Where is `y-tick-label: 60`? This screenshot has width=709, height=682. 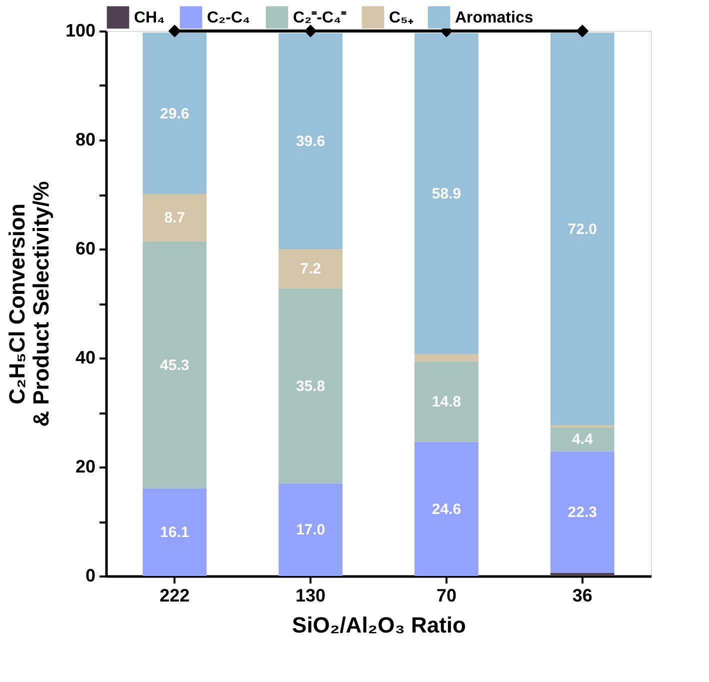 y-tick-label: 60 is located at coordinates (85, 248).